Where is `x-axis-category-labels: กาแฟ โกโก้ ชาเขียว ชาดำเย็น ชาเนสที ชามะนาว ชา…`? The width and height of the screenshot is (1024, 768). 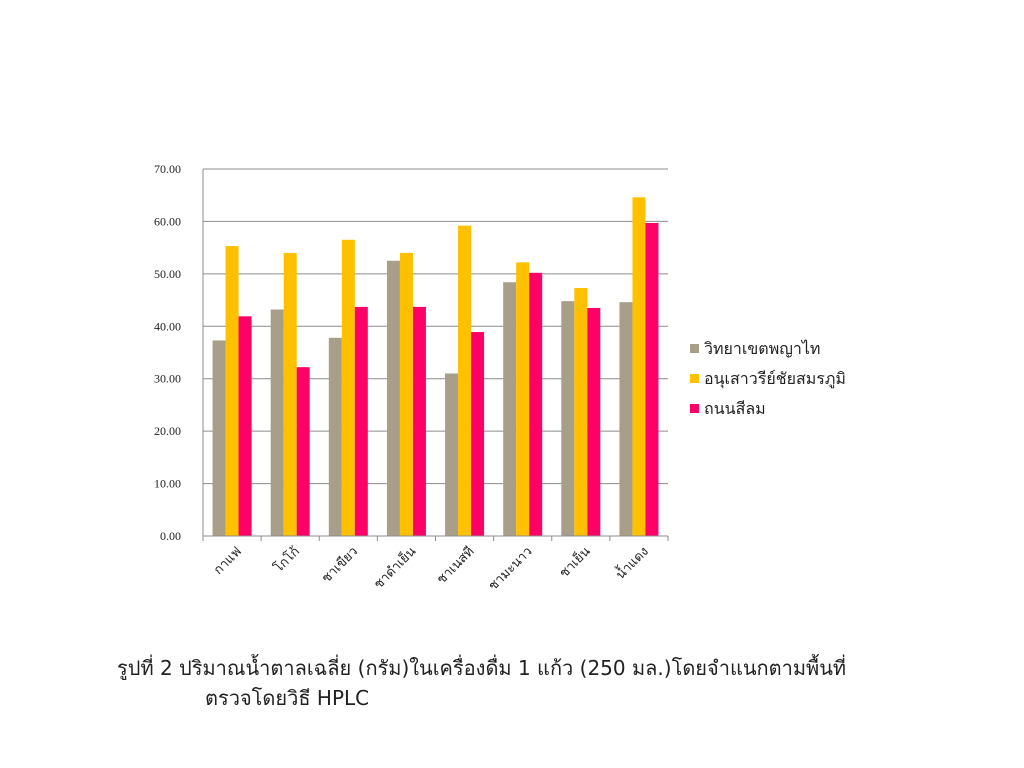 x-axis-category-labels: กาแฟ โกโก้ ชาเขียว ชาดำเย็น ชาเนสที ชามะนาว ชา… is located at coordinates (431, 568).